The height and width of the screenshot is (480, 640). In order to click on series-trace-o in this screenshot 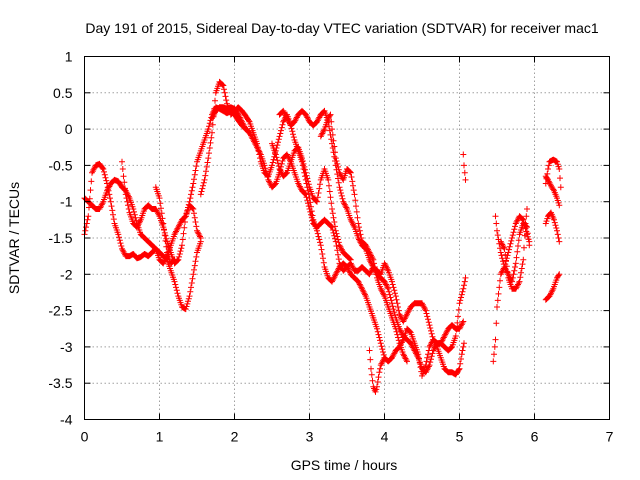, I will do `click(553, 173)`.